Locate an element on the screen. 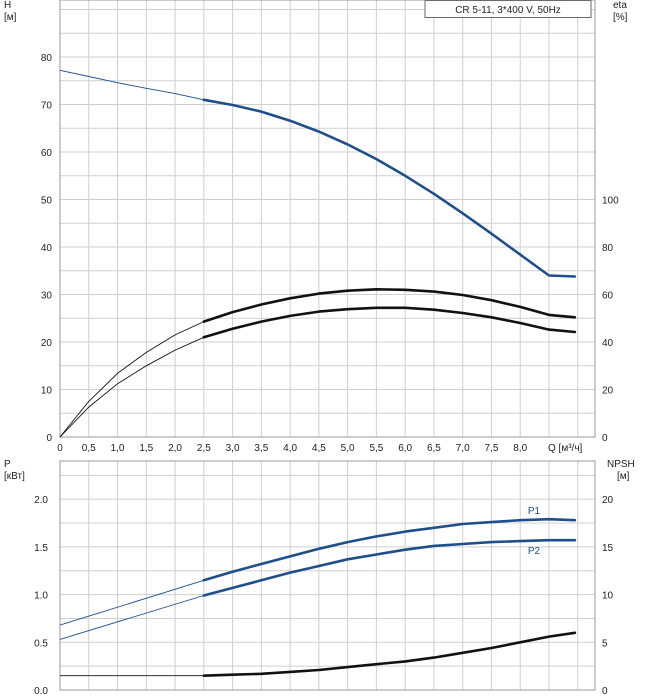  bottom-left-tick-label: 0.5 is located at coordinates (41, 643).